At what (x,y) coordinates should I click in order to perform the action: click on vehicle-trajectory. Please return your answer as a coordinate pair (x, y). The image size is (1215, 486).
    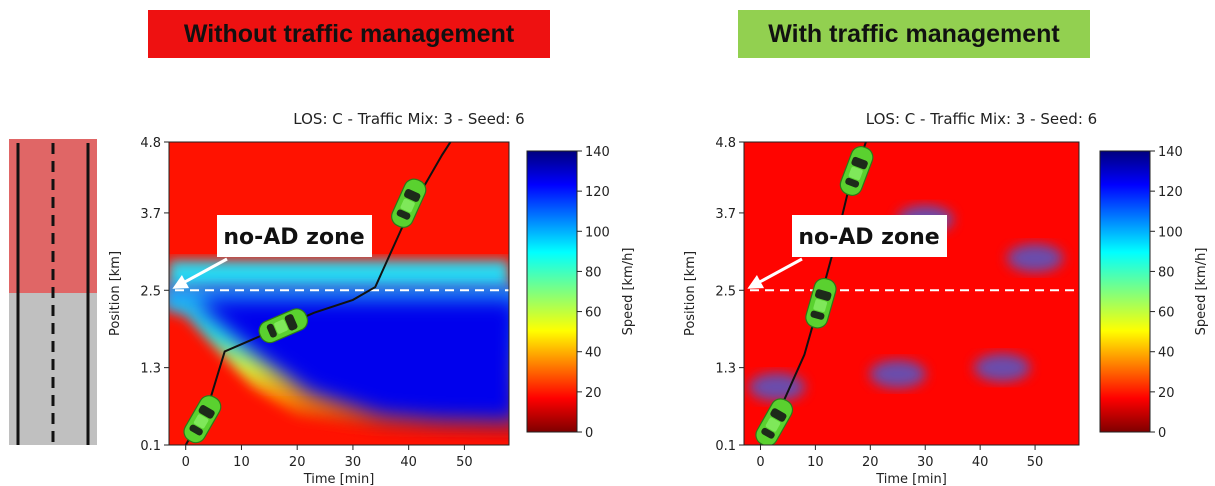
    Looking at the image, I should click on (318, 293).